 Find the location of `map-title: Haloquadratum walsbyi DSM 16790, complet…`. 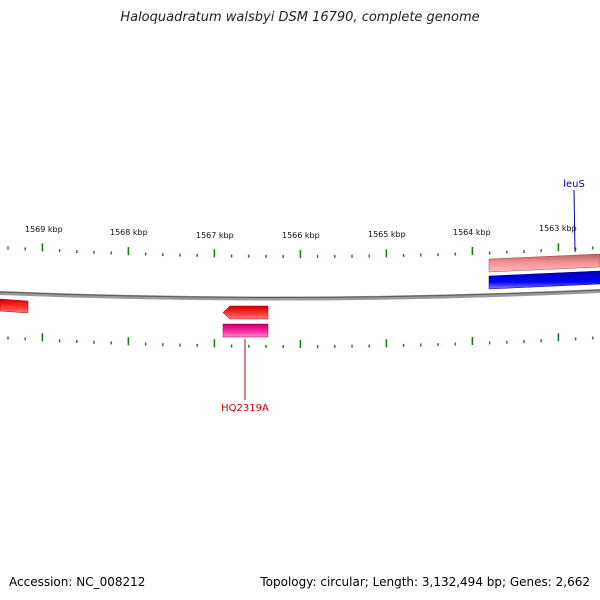

map-title: Haloquadratum walsbyi DSM 16790, complet… is located at coordinates (300, 17).